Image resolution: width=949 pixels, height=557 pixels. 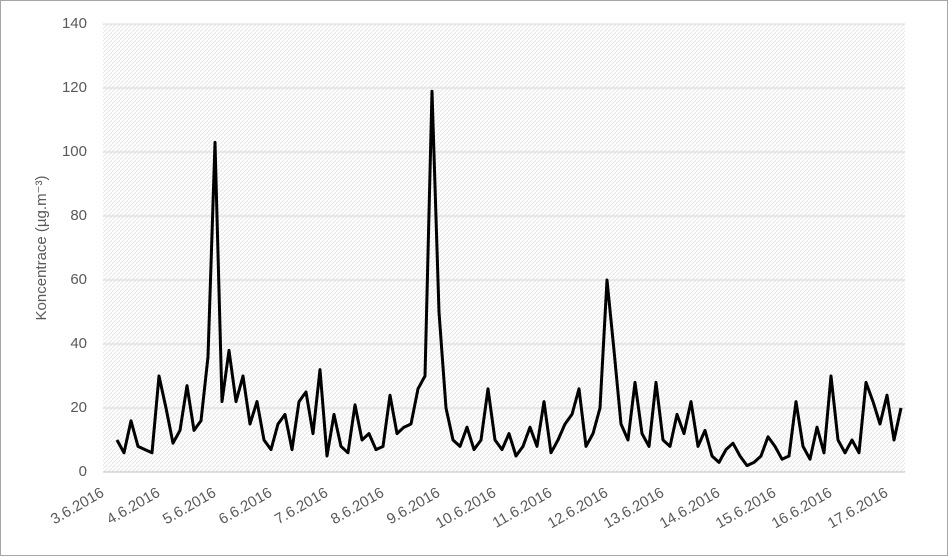 I want to click on y-tick-label: 120, so click(x=74, y=87).